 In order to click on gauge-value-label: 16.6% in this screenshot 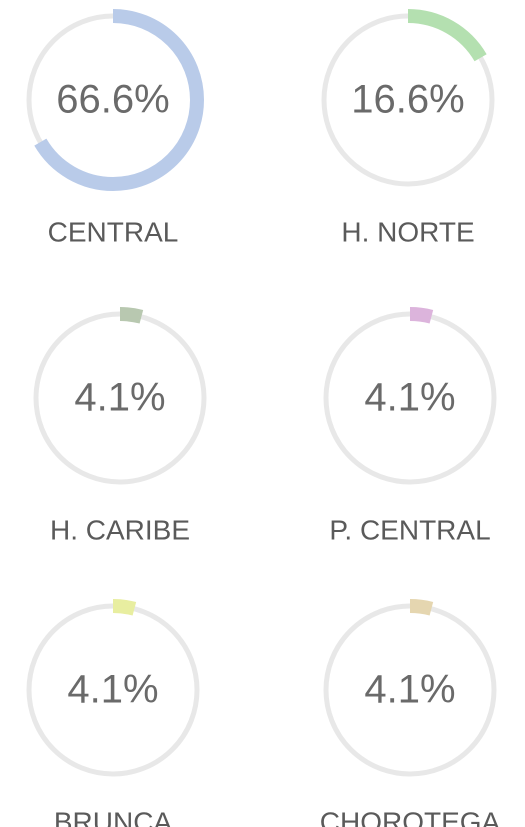, I will do `click(407, 100)`.